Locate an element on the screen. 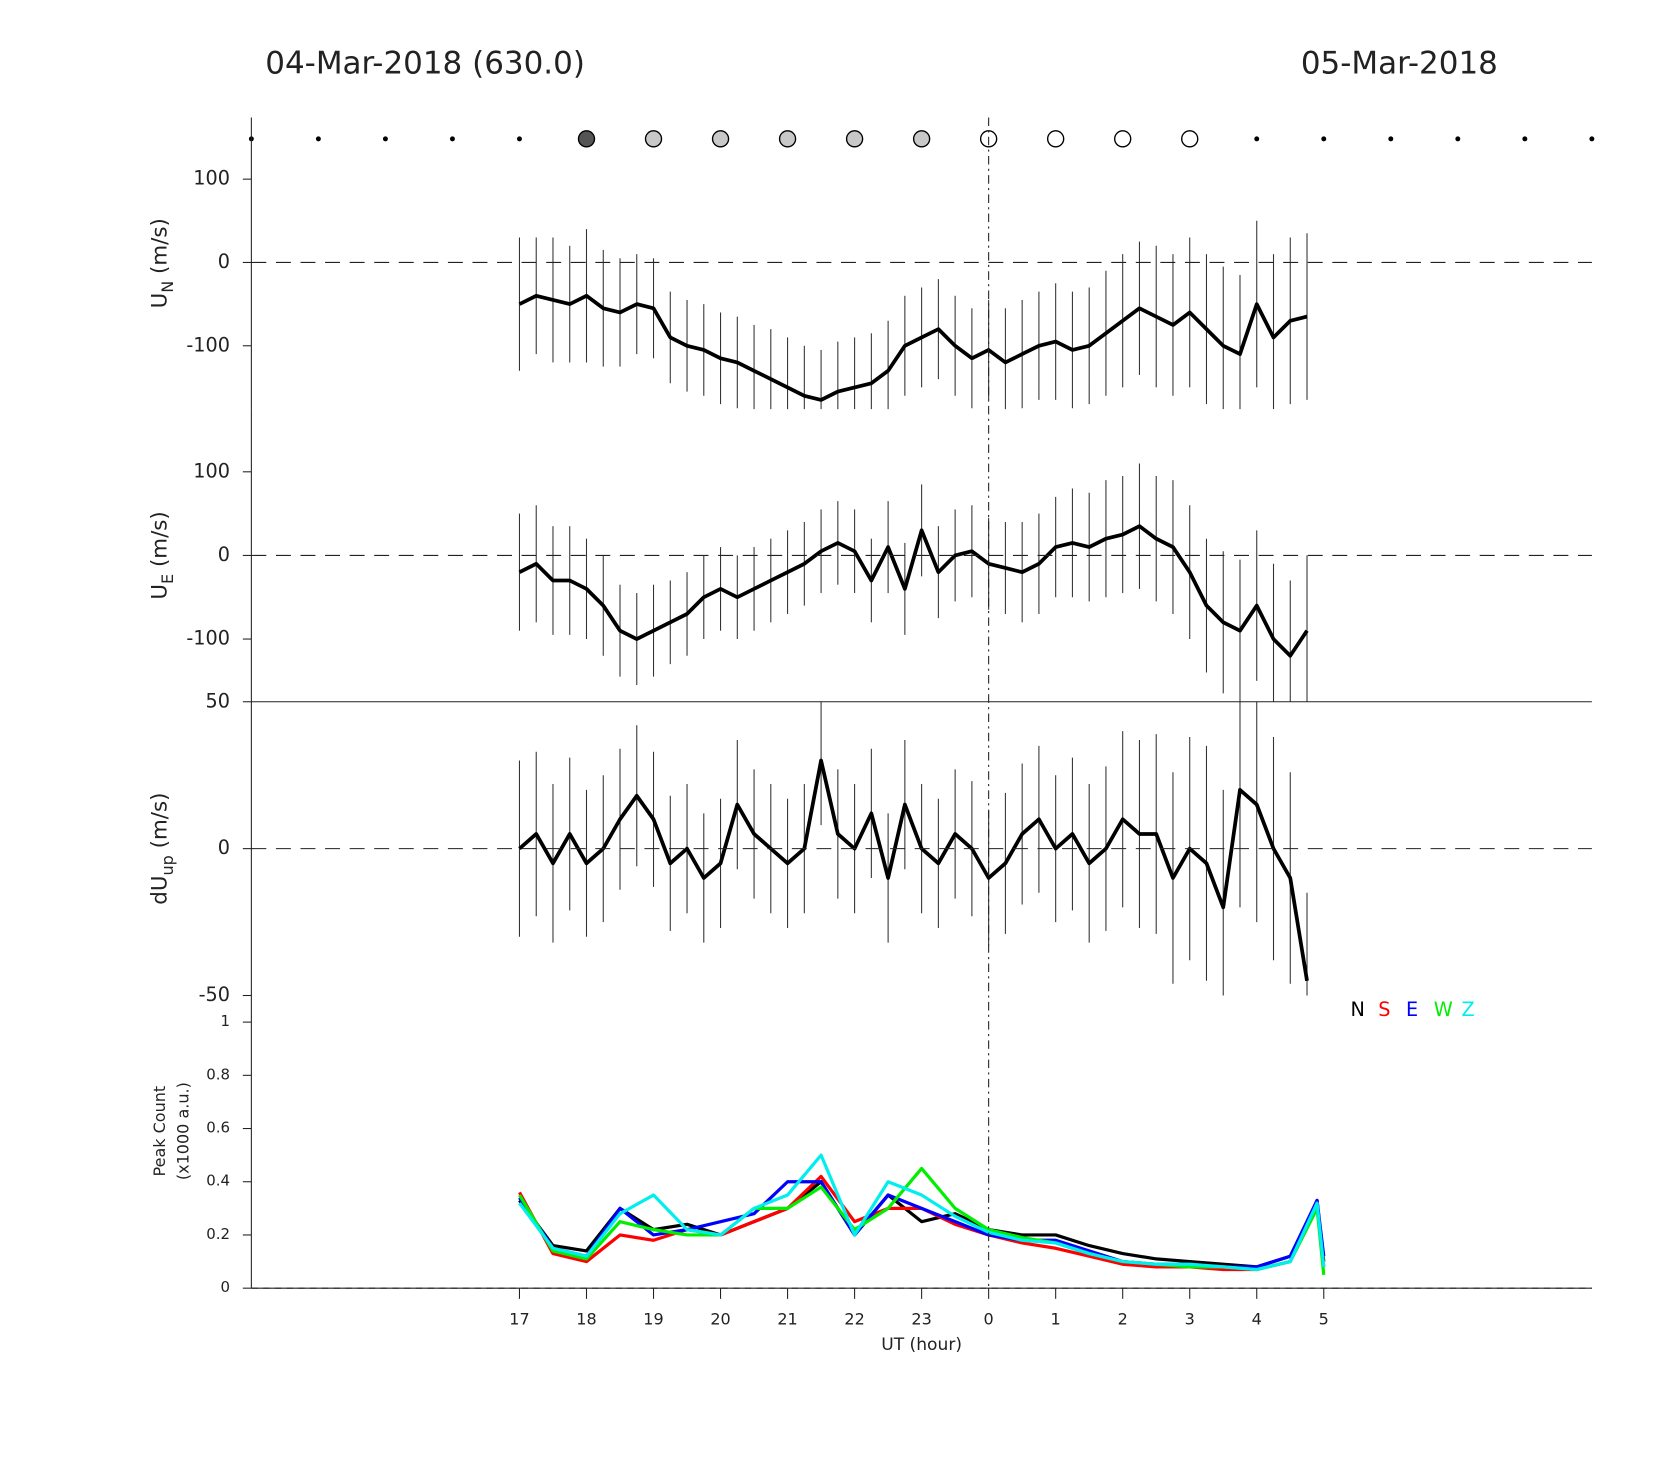  legend-entry: N is located at coordinates (1357, 1009).